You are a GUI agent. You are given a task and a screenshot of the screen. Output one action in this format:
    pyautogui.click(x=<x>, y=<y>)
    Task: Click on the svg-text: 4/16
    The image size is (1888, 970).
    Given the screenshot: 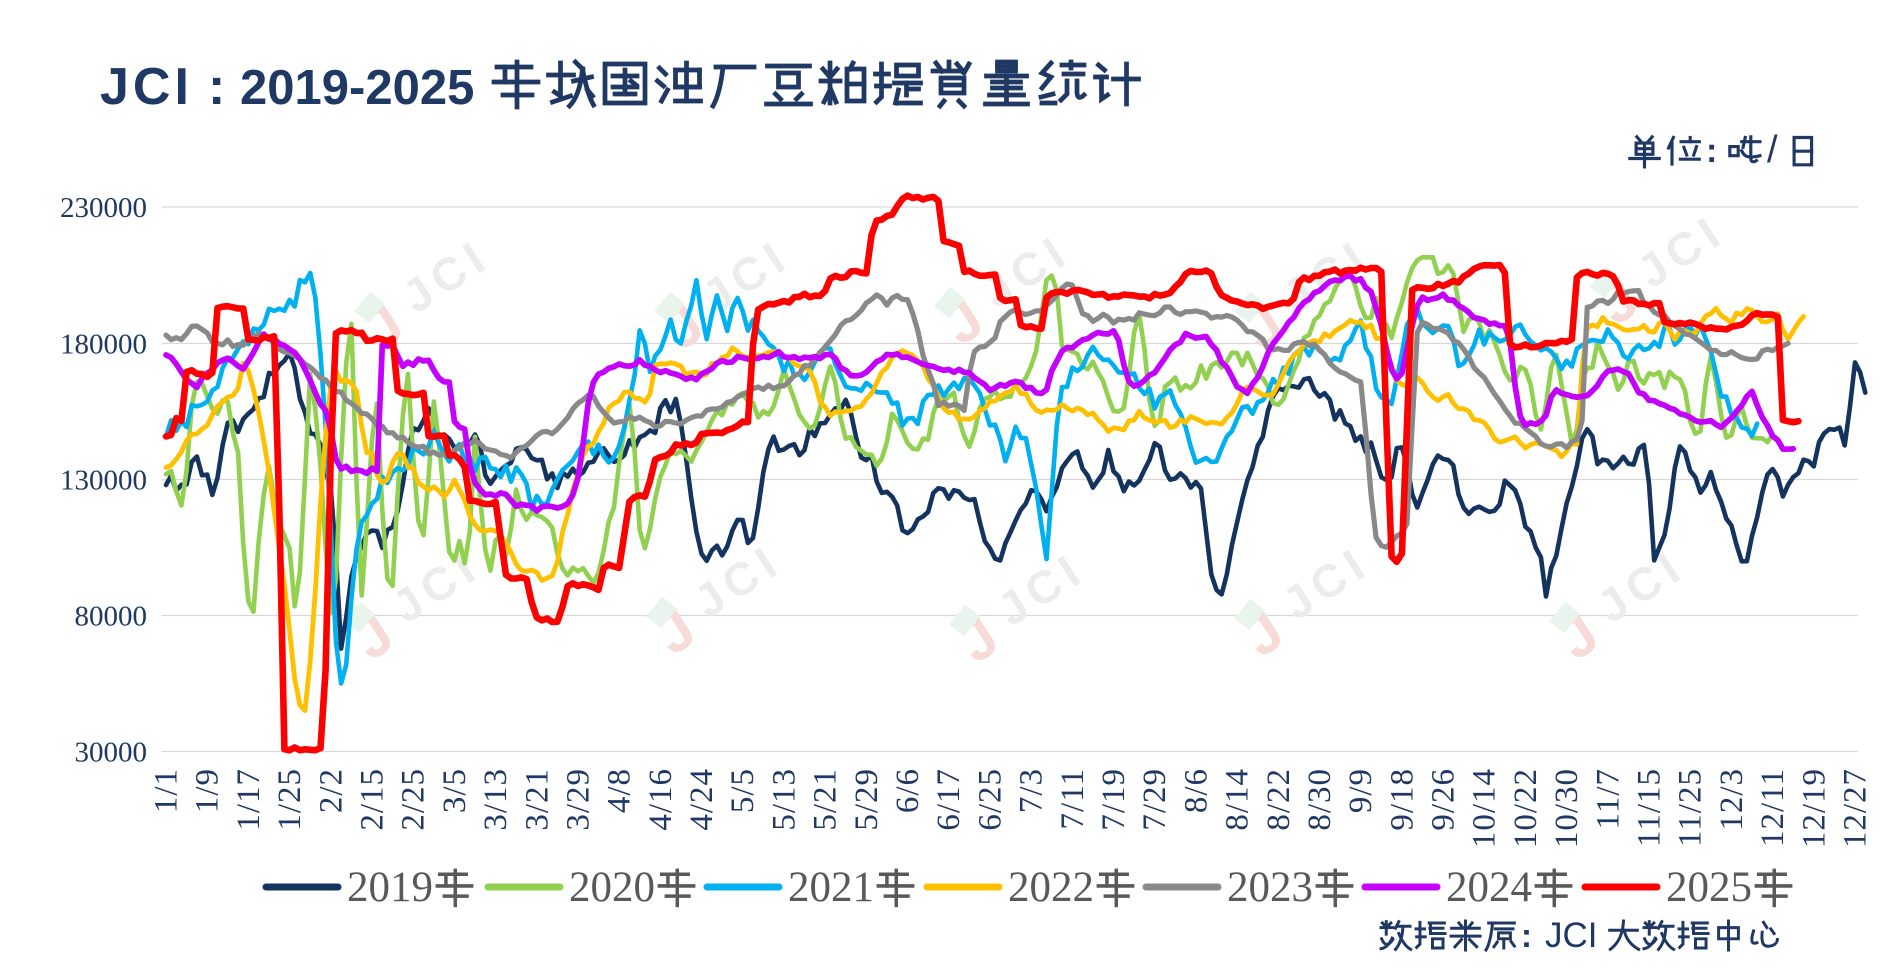 What is the action you would take?
    pyautogui.click(x=661, y=799)
    